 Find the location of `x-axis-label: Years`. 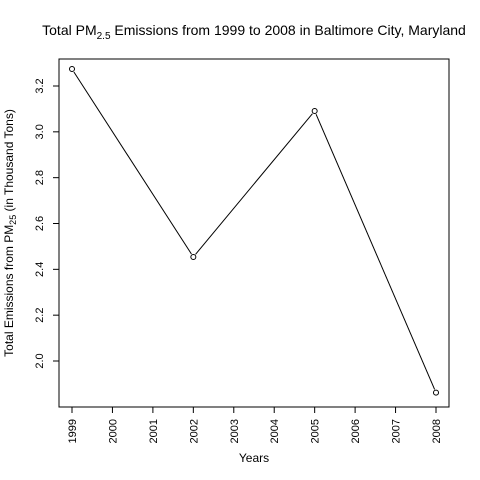

x-axis-label: Years is located at coordinates (254, 458).